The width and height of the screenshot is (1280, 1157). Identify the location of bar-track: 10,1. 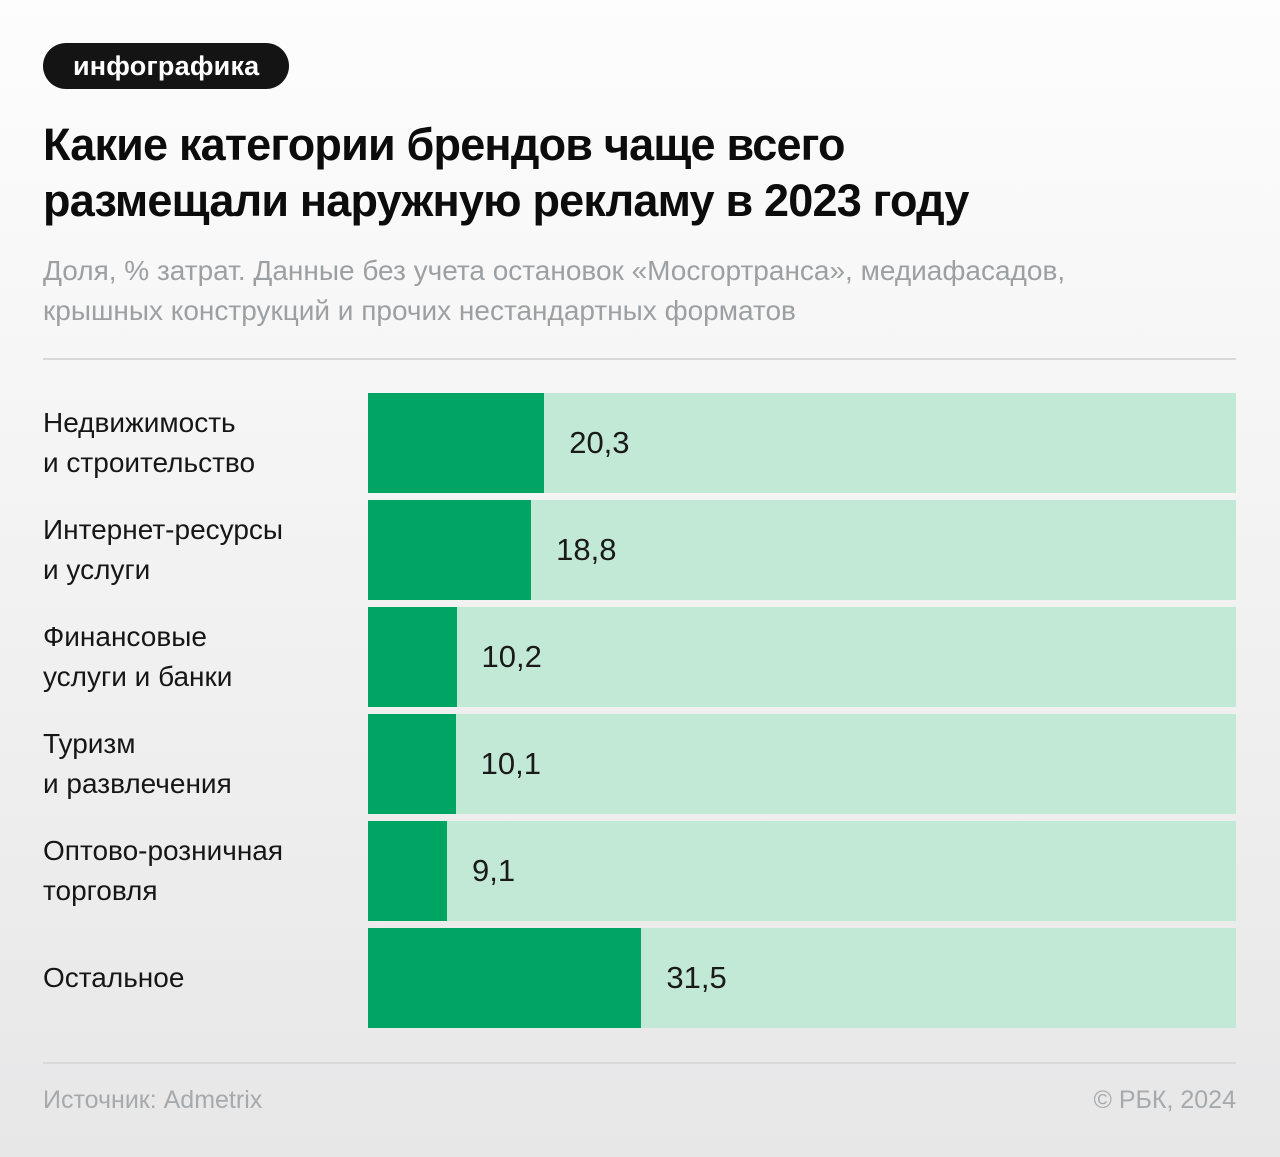
(802, 764).